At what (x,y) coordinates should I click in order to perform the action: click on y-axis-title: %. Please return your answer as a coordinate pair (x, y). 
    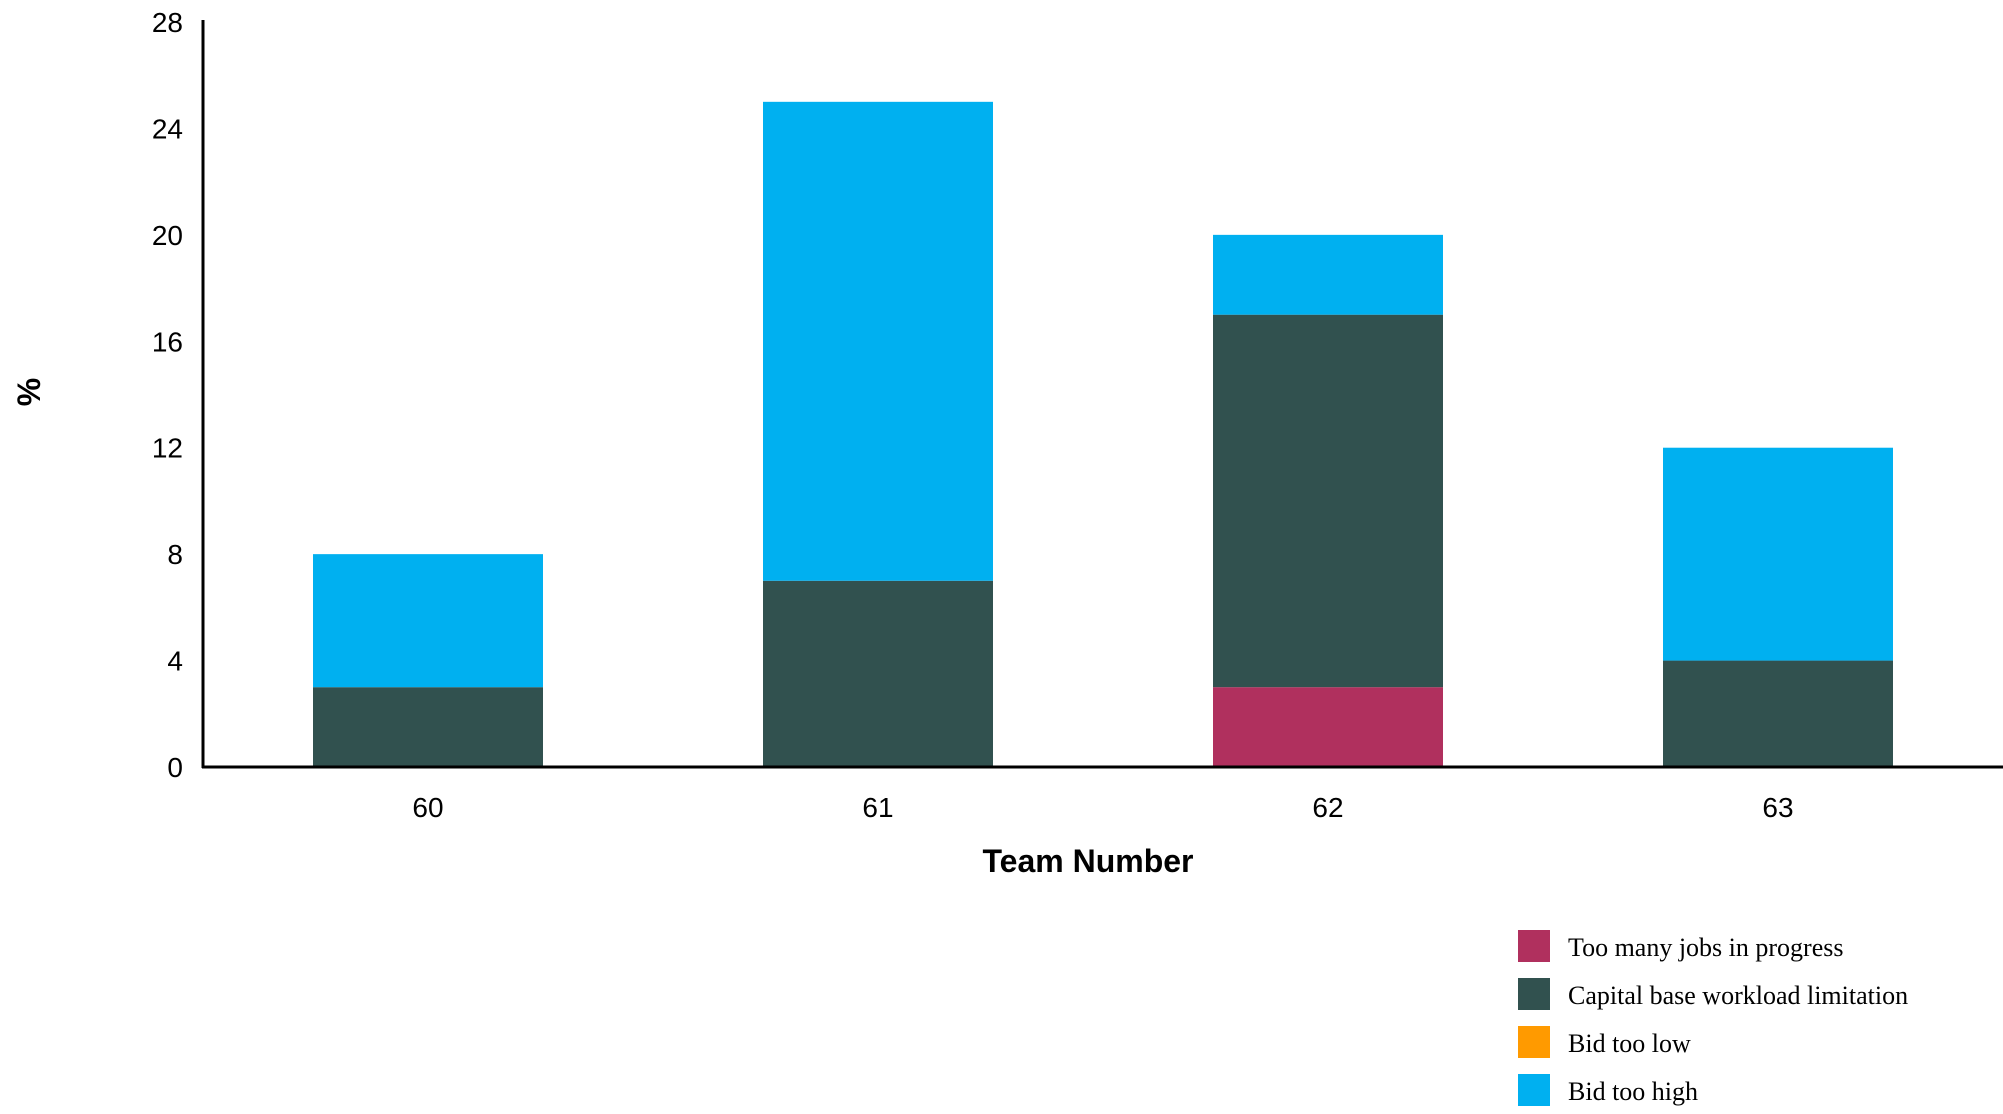
    Looking at the image, I should click on (29, 392).